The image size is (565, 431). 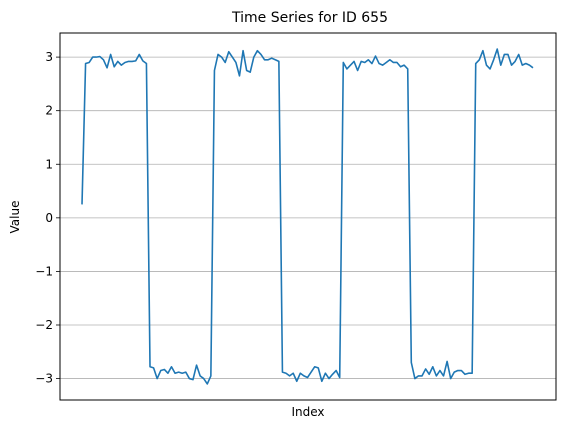 I want to click on y-axis-ticks: −3 −2 −1 0 1 2 3, so click(x=47, y=218).